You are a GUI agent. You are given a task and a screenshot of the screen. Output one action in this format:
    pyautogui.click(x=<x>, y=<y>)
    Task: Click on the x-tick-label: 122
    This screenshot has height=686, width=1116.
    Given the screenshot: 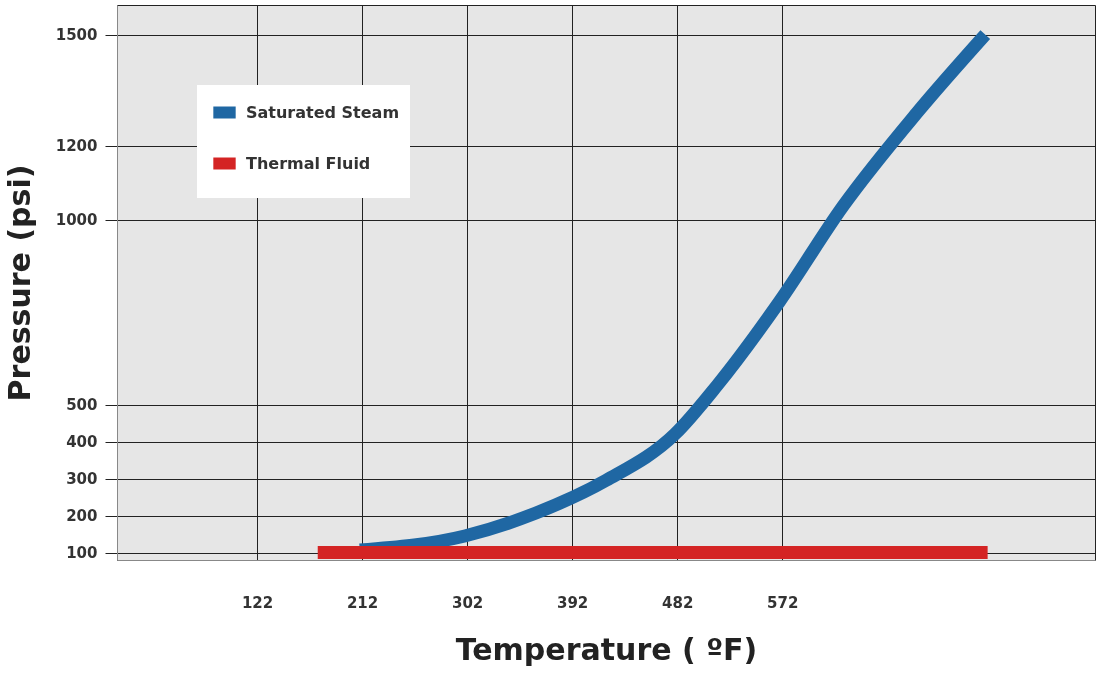 What is the action you would take?
    pyautogui.click(x=257, y=602)
    